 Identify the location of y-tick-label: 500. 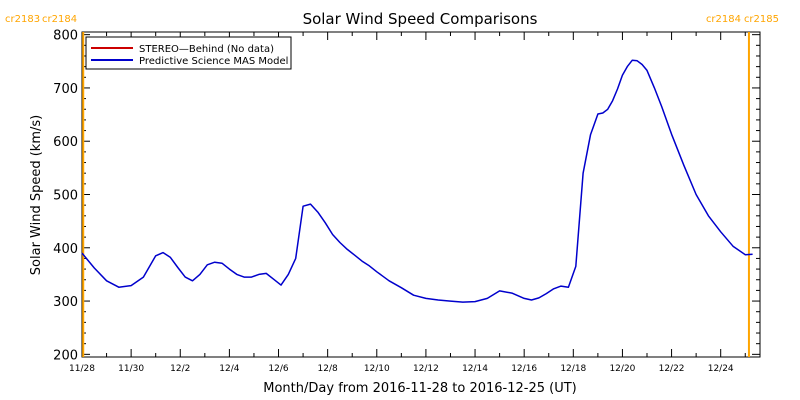
(65, 196).